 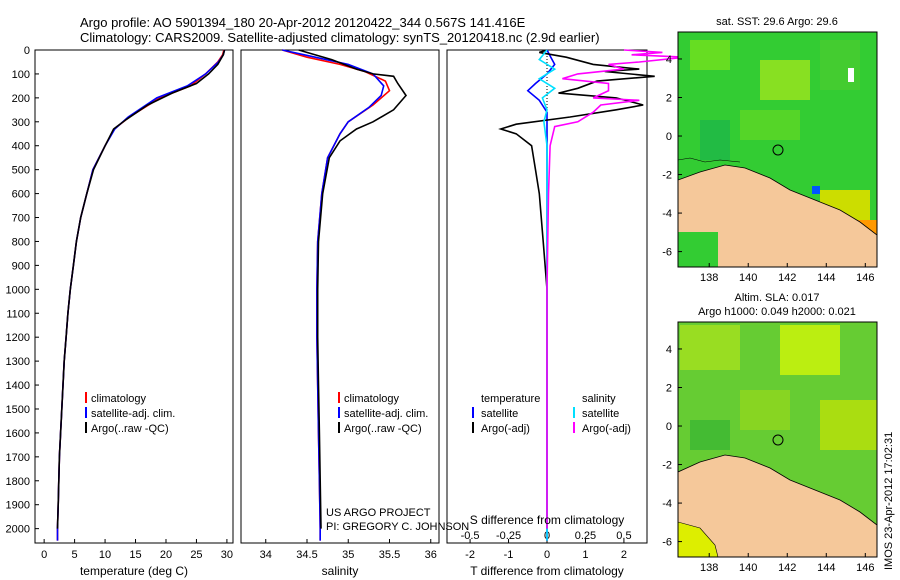 I want to click on depth-tick-label: 700, so click(x=21, y=219).